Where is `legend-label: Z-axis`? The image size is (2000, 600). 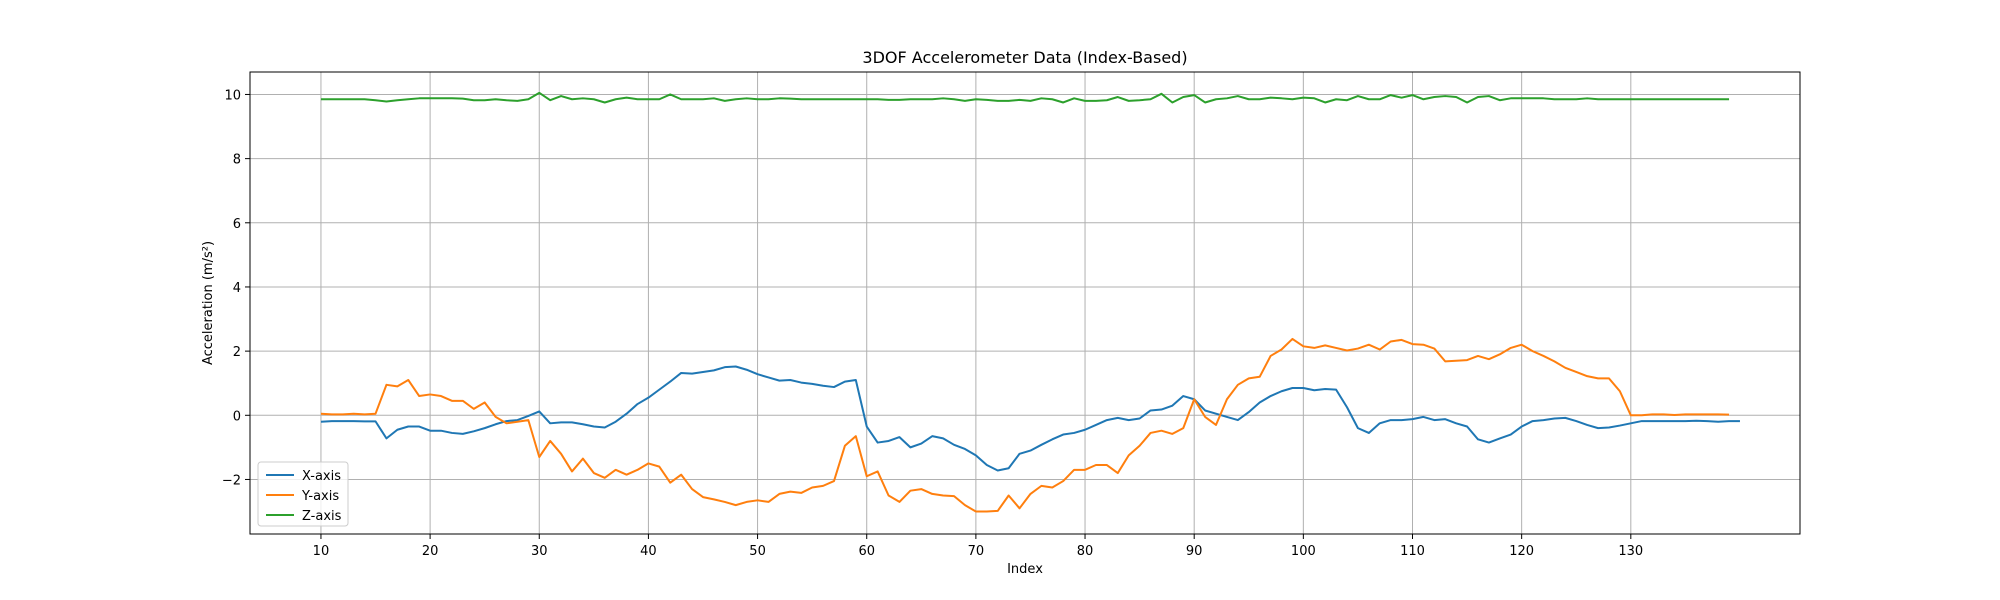 legend-label: Z-axis is located at coordinates (322, 516).